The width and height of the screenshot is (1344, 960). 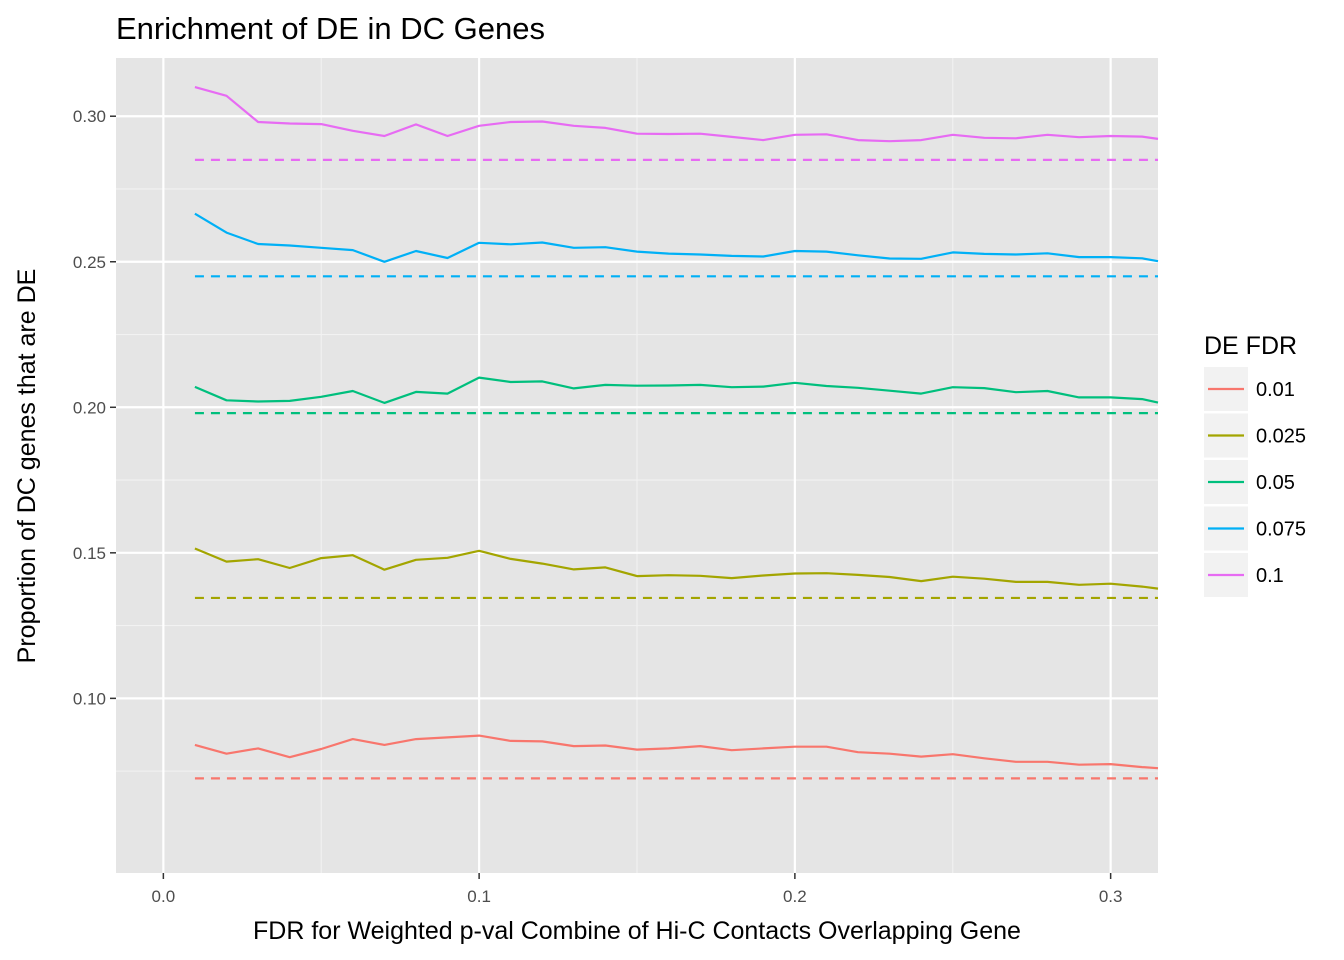 What do you see at coordinates (89, 262) in the screenshot?
I see `y-tick-label: 0.25` at bounding box center [89, 262].